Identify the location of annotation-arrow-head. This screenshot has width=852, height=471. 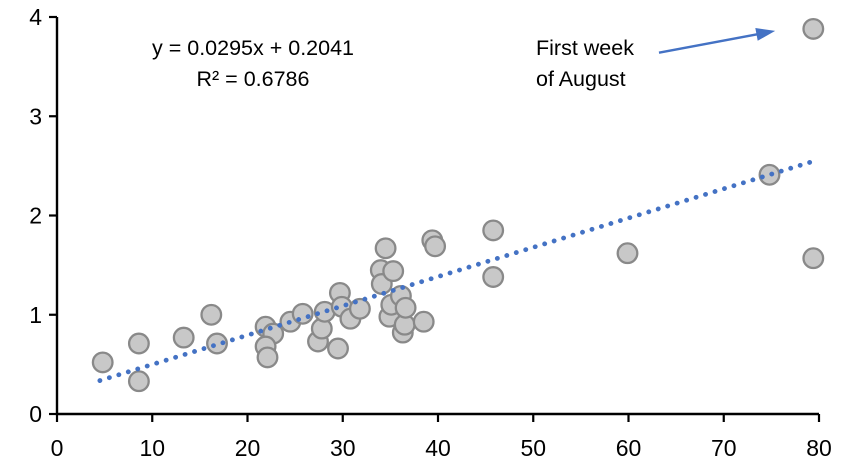
(765, 34).